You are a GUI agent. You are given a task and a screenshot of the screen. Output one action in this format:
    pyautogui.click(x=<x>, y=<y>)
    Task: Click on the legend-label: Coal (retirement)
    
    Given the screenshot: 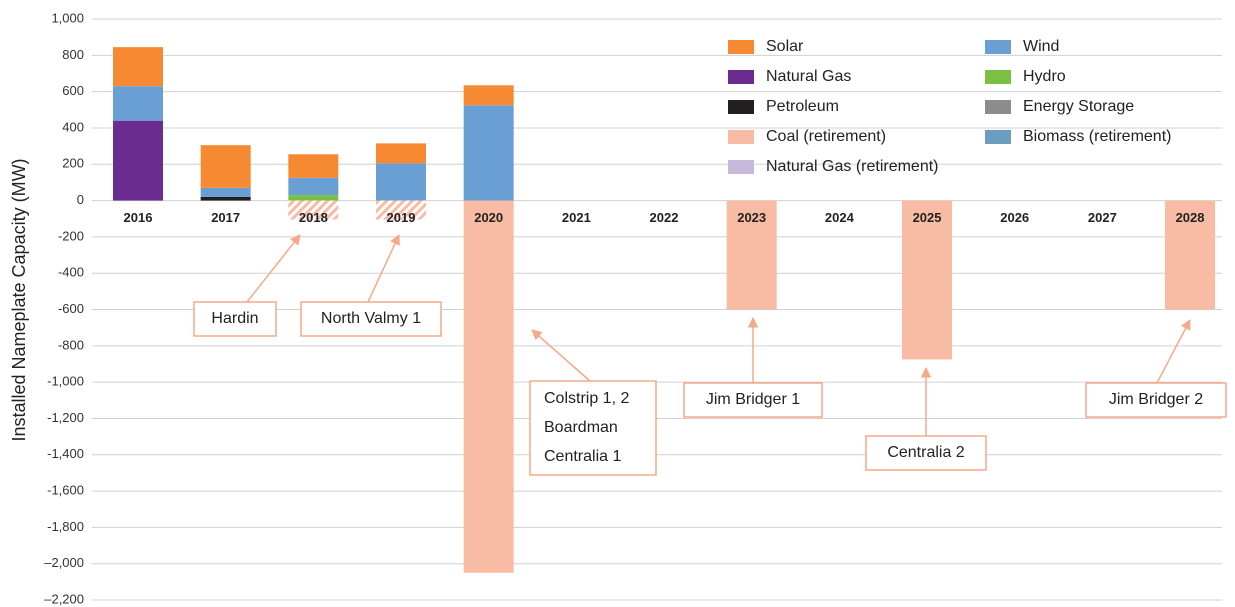 What is the action you would take?
    pyautogui.click(x=826, y=136)
    